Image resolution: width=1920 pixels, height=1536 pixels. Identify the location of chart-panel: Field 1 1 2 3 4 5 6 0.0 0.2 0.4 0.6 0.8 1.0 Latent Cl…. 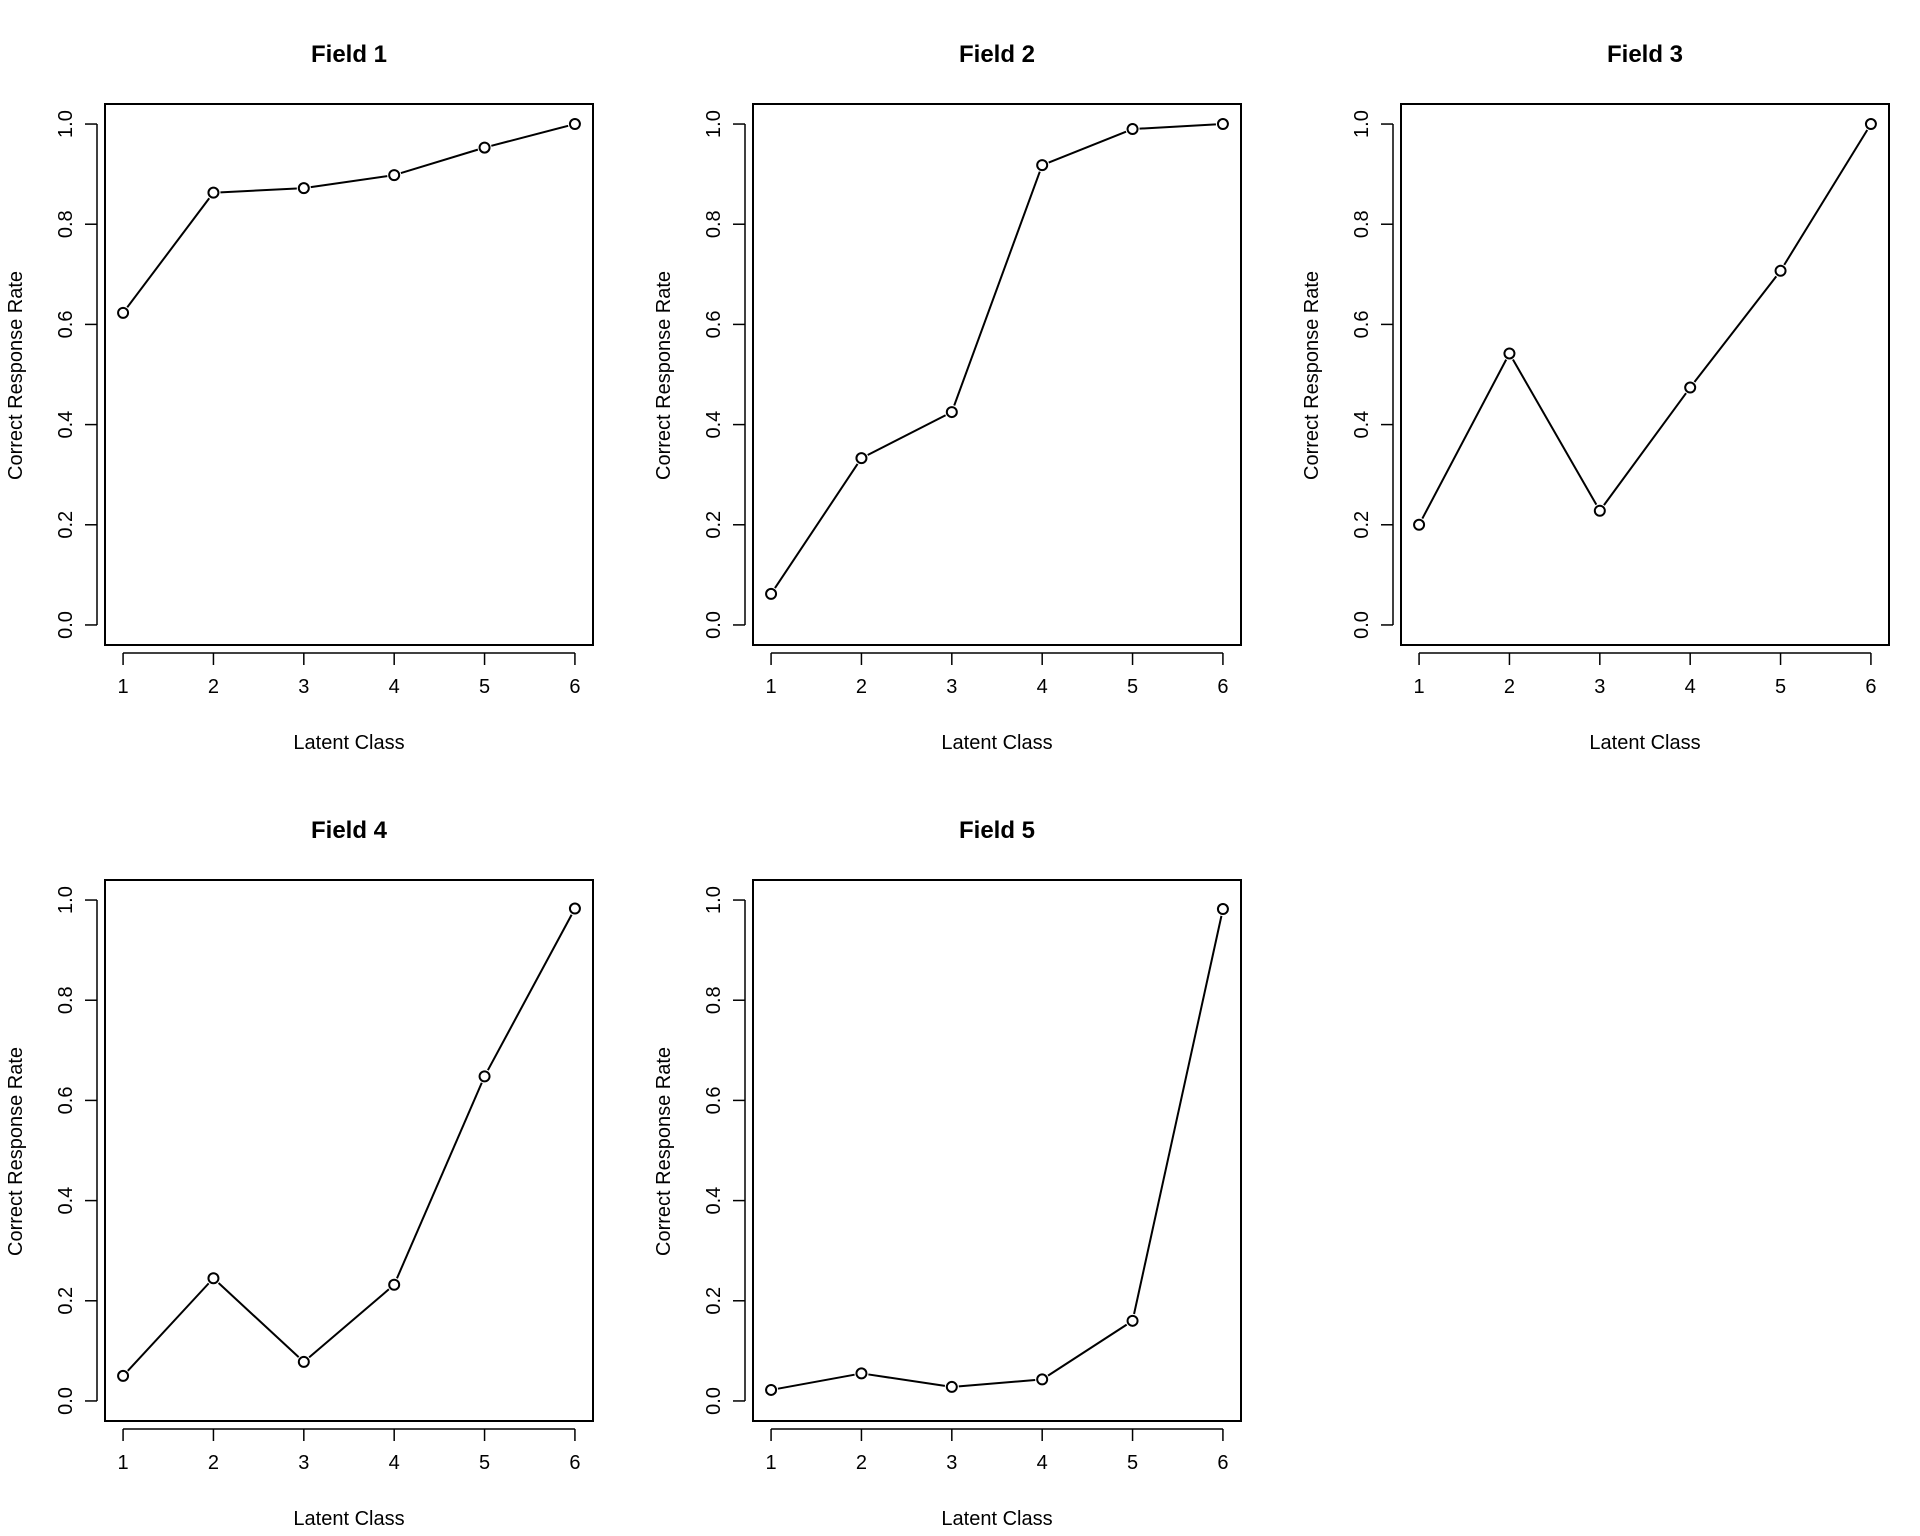
(299, 397).